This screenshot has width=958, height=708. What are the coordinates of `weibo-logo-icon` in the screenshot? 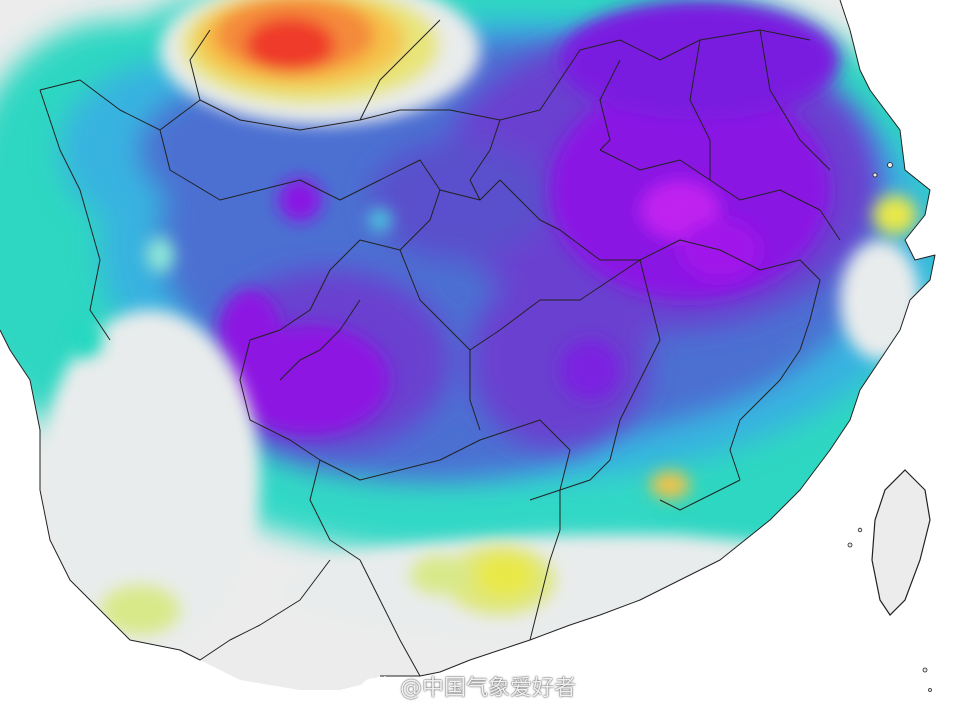 It's located at (376, 687).